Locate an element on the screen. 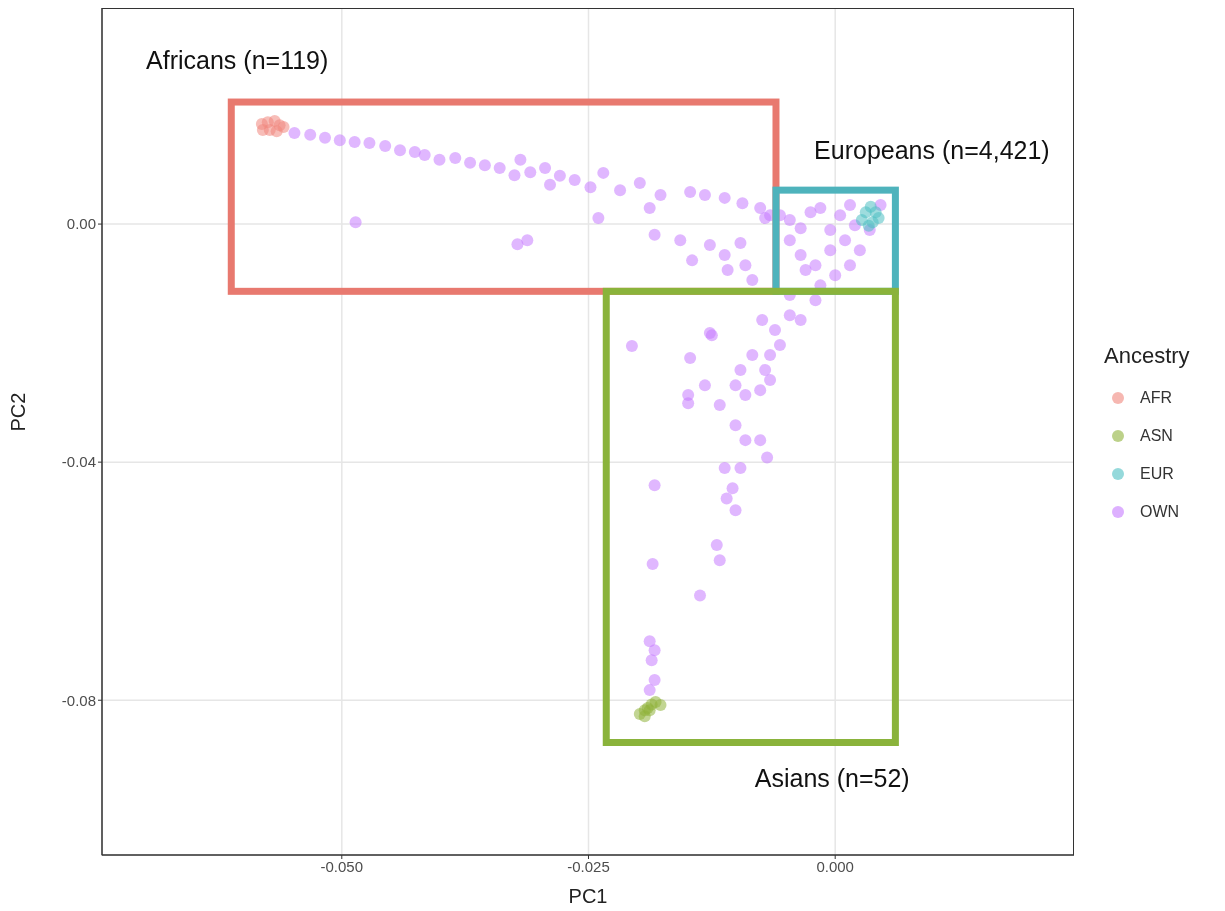 The width and height of the screenshot is (1225, 911). legend-label: ASN is located at coordinates (1156, 436).